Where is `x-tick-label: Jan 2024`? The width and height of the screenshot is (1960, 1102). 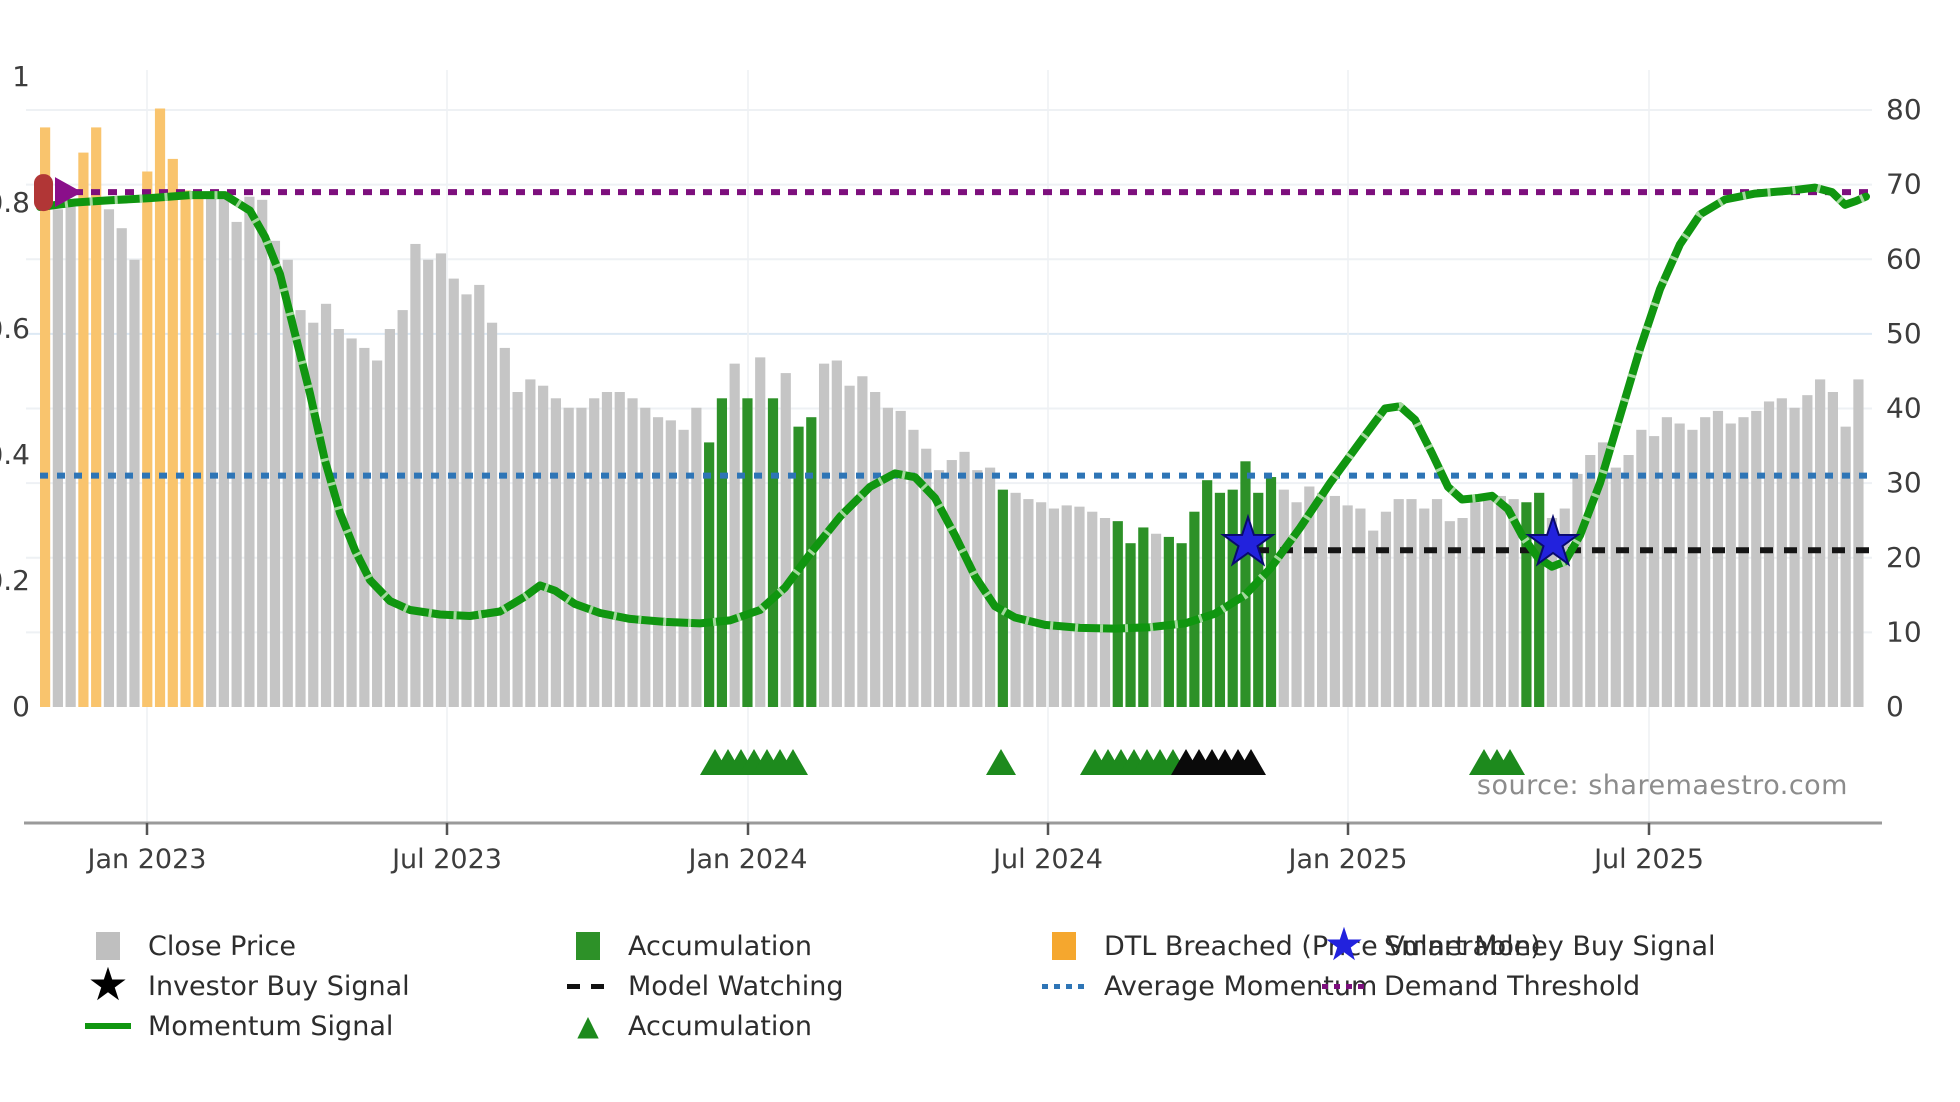 x-tick-label: Jan 2024 is located at coordinates (747, 859).